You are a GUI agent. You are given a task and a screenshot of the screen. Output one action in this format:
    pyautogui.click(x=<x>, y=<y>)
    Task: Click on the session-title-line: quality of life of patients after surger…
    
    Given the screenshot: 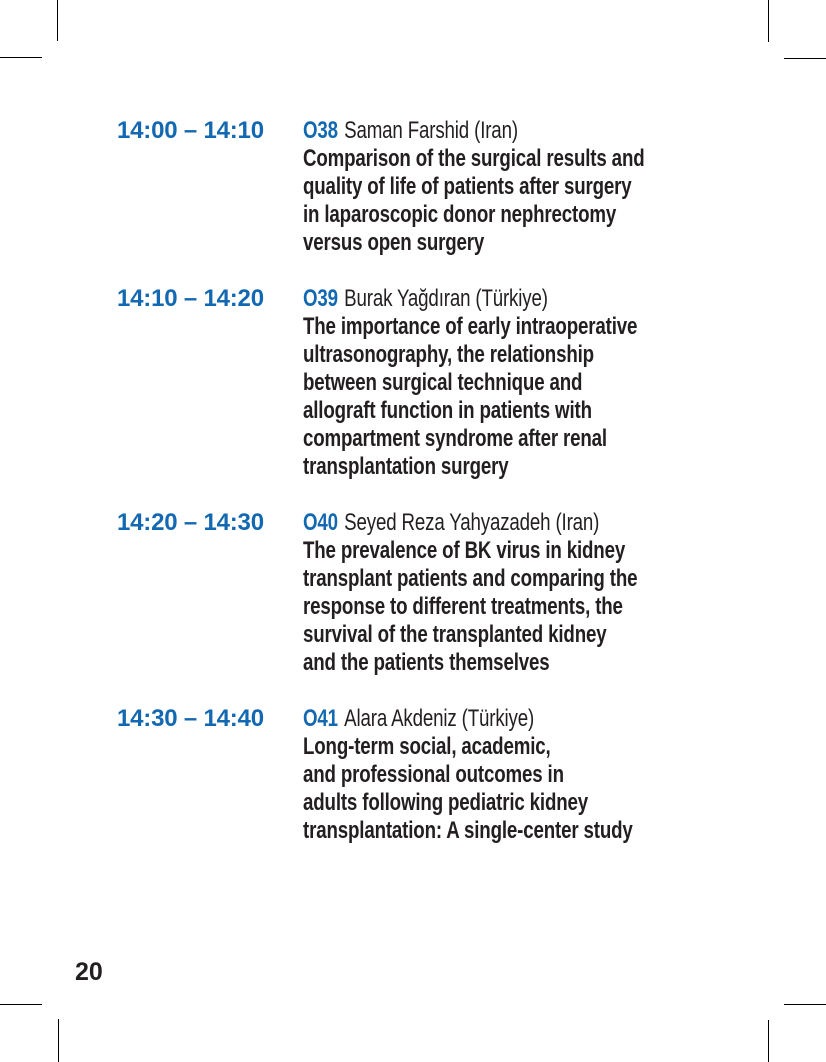 What is the action you would take?
    pyautogui.click(x=467, y=186)
    